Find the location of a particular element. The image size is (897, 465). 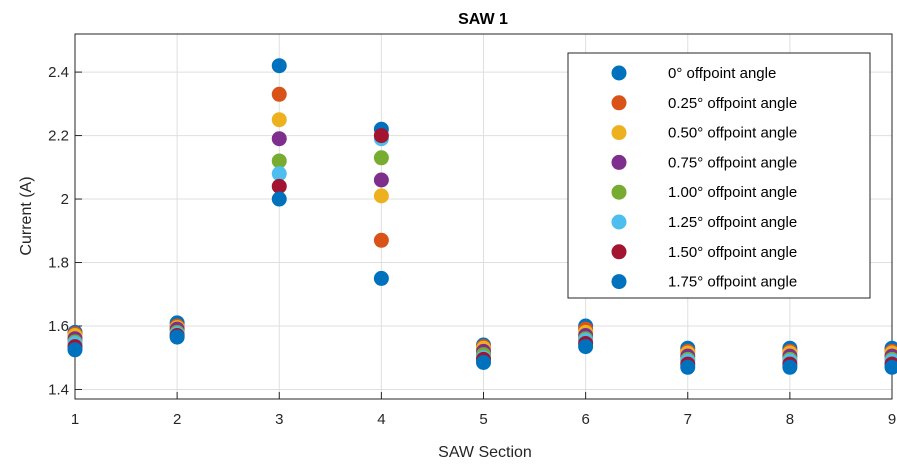

legend-entry: 1.00° offpoint angle is located at coordinates (732, 192).